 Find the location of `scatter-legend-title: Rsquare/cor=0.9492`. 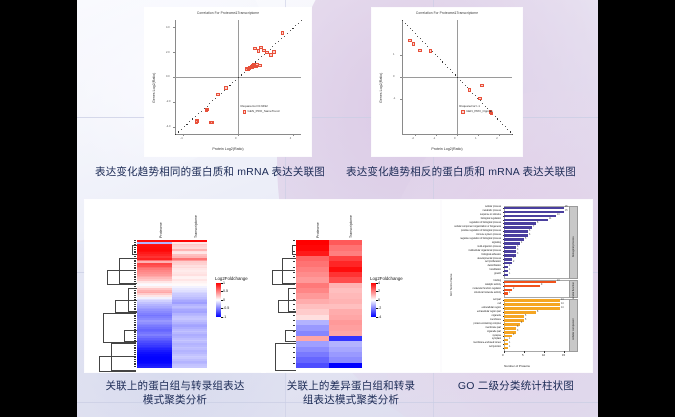

scatter-legend-title: Rsquare/cor=0.9492 is located at coordinates (254, 106).